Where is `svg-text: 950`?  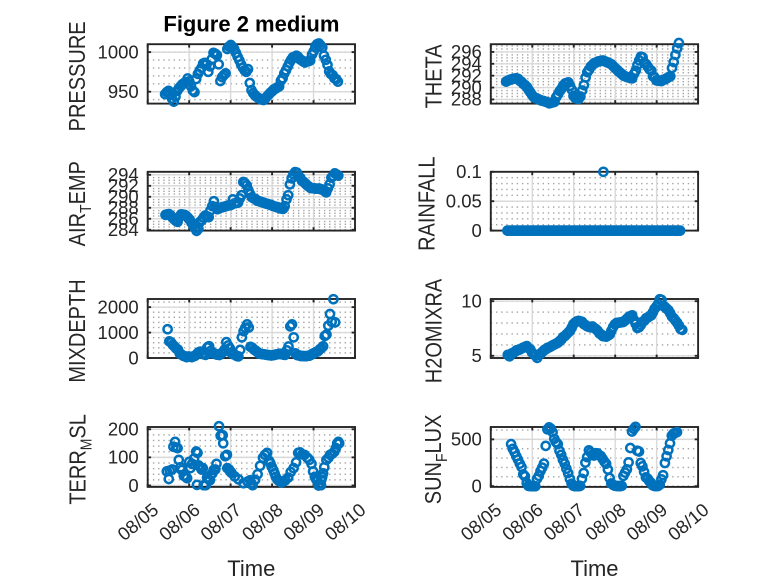 svg-text: 950 is located at coordinates (123, 91).